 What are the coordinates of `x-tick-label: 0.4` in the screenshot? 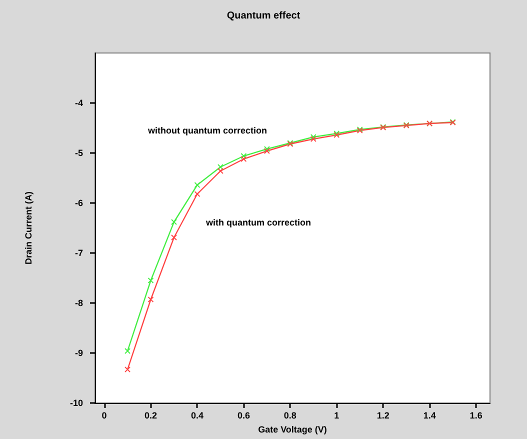 It's located at (197, 415).